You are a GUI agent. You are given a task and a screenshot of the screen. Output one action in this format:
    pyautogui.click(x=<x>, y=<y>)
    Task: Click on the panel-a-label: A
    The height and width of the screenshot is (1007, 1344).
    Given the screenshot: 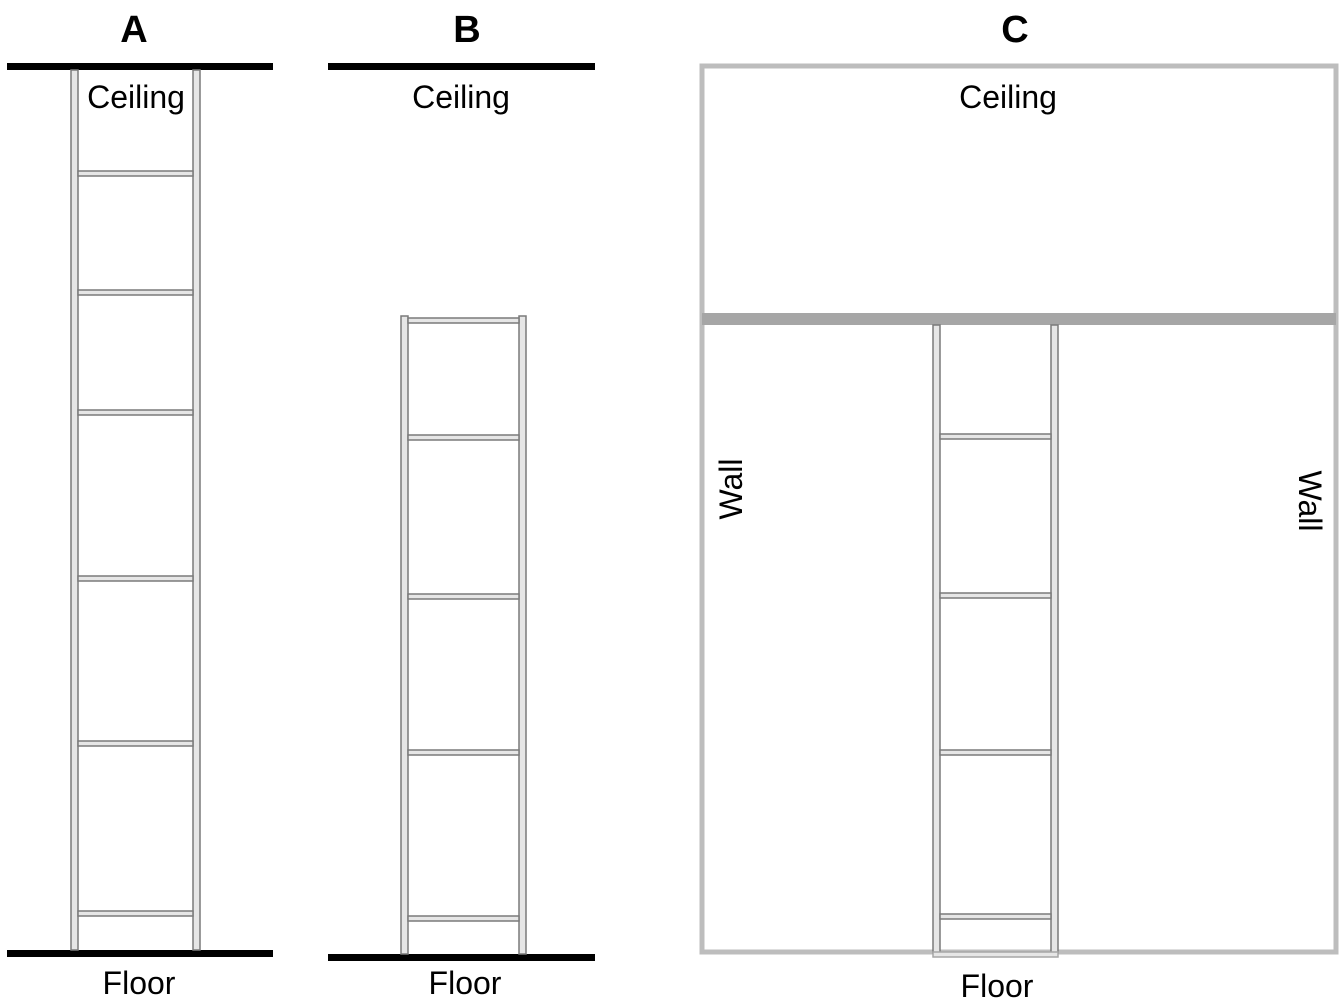 What is the action you would take?
    pyautogui.click(x=133, y=30)
    